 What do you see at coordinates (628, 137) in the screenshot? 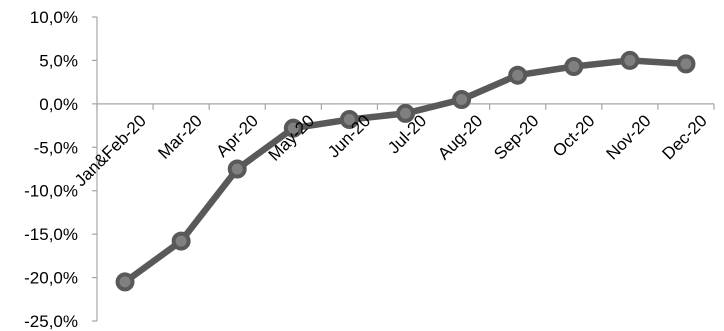
I see `x-tick-label: Nov-20` at bounding box center [628, 137].